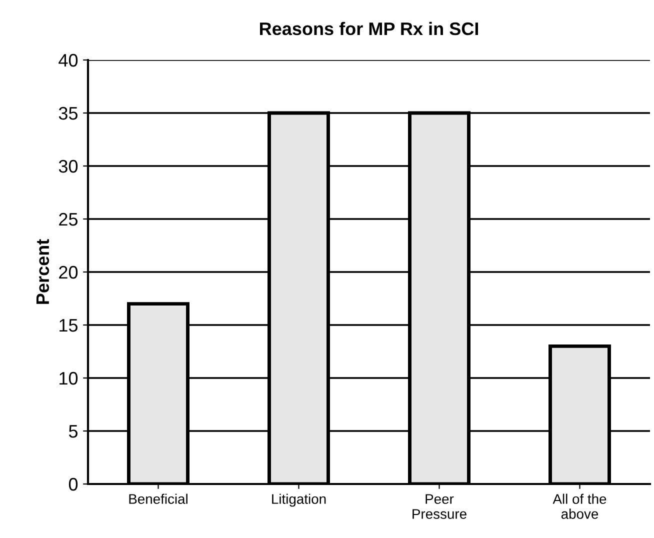  I want to click on x-tick-label: Litigation, so click(299, 500).